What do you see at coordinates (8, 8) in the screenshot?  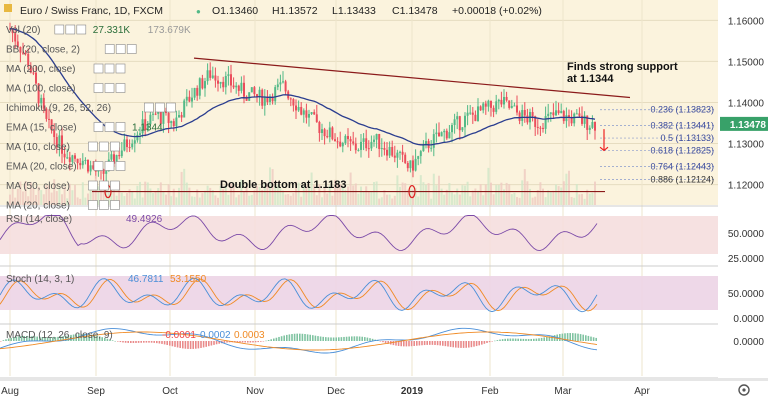 I see `collapse-icon` at bounding box center [8, 8].